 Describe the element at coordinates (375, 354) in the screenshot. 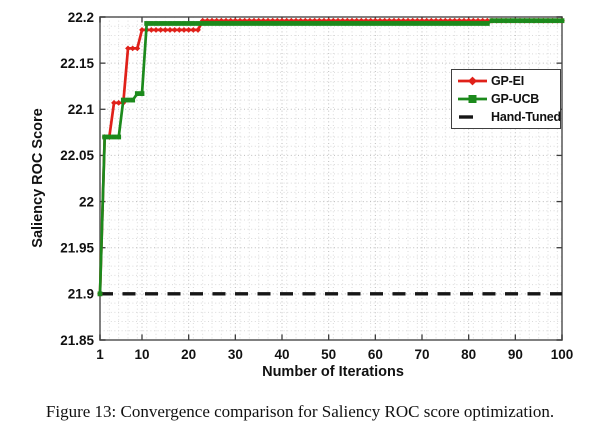

I see `x-tick-label: 60` at that location.